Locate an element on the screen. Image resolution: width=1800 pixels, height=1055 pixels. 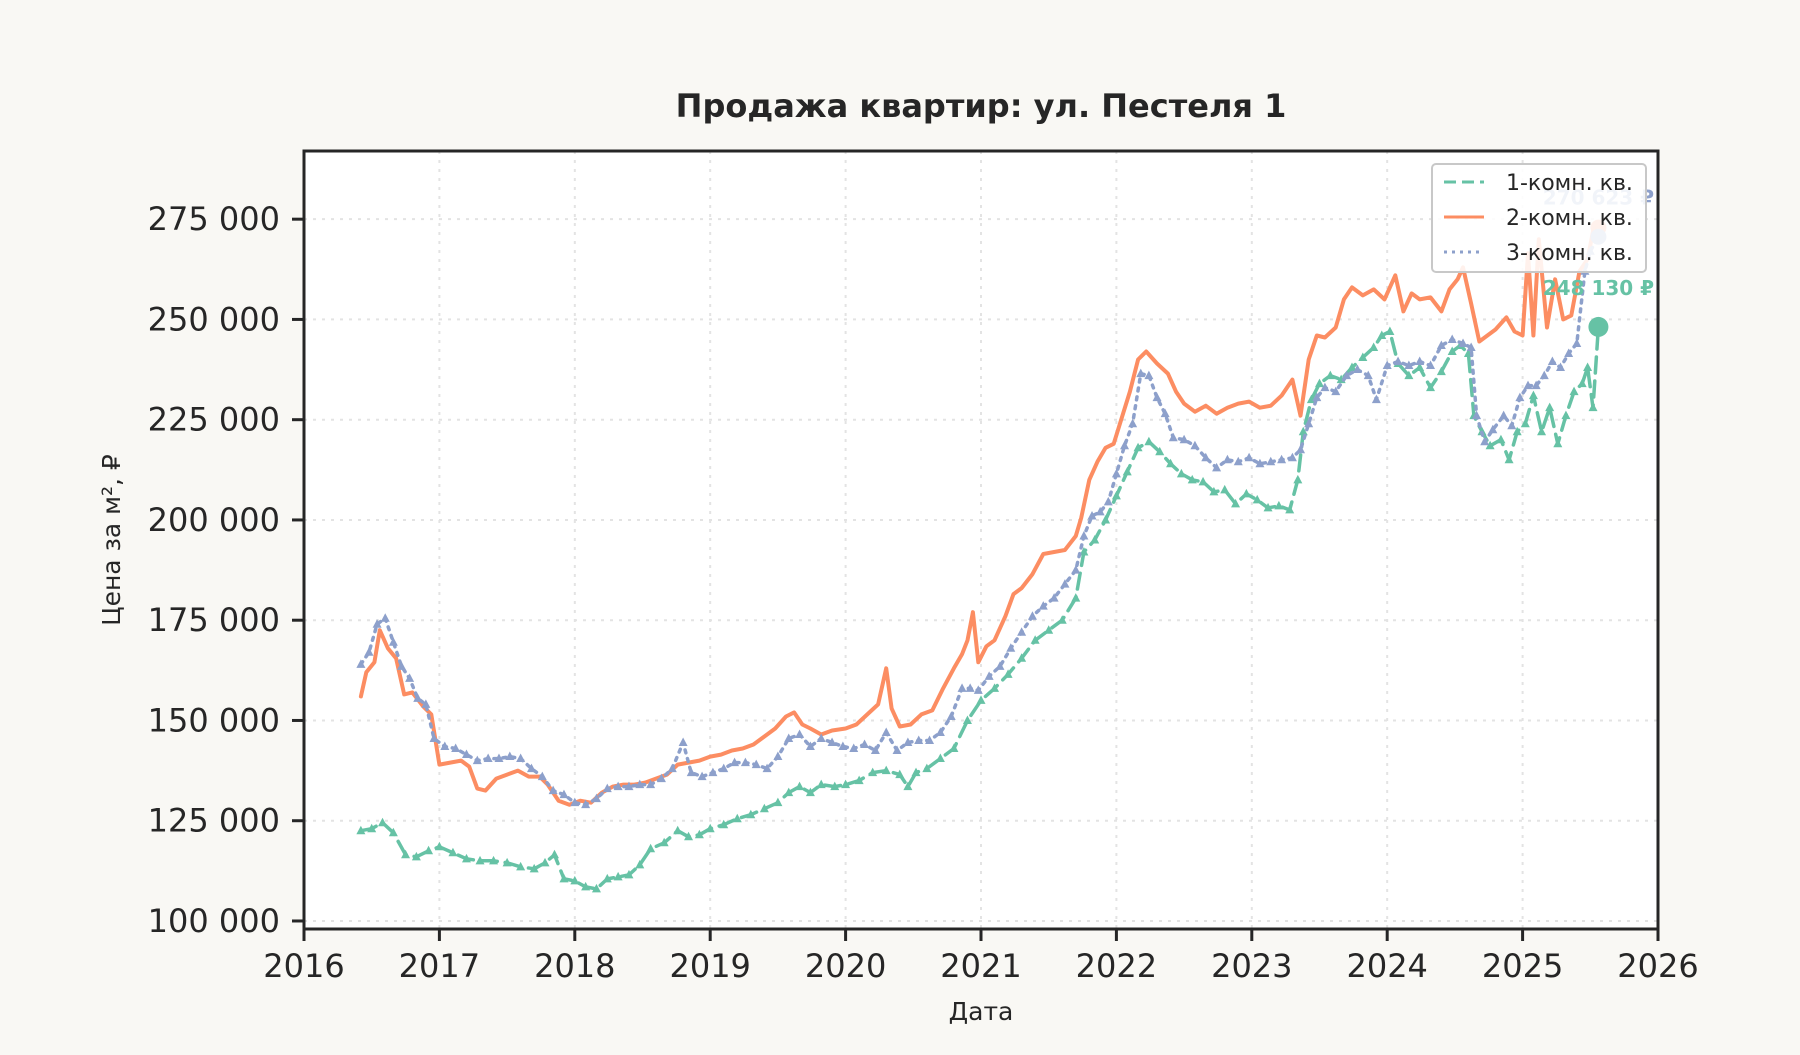
x-tick-label: 2025 is located at coordinates (1522, 966).